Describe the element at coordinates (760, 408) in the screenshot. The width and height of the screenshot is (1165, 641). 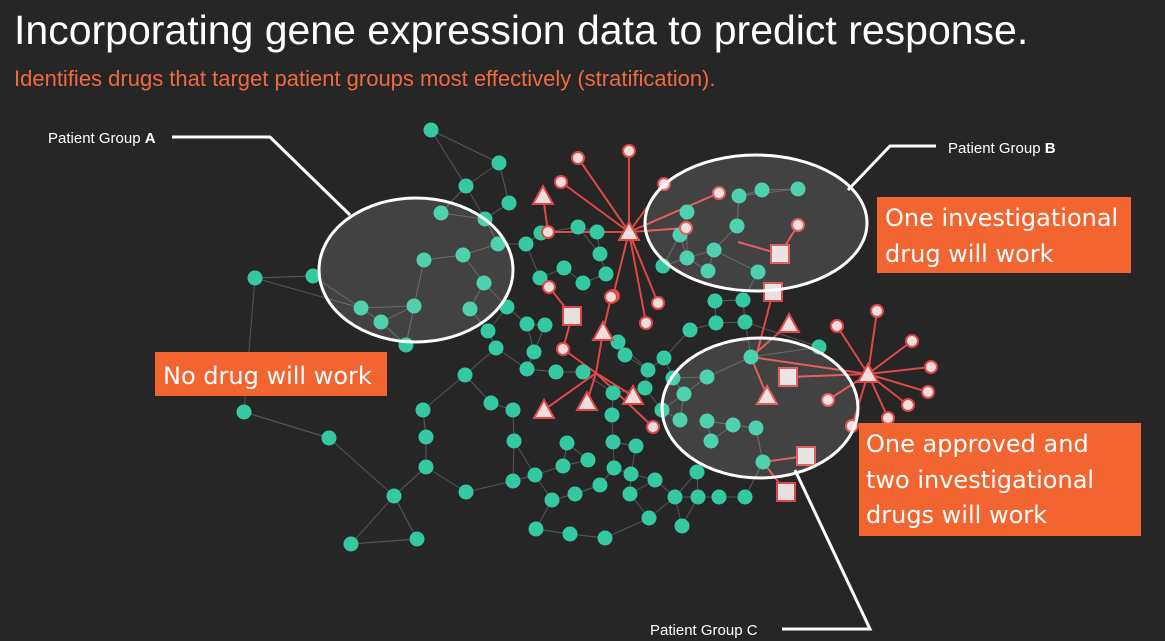
I see `group-c-ellipse` at that location.